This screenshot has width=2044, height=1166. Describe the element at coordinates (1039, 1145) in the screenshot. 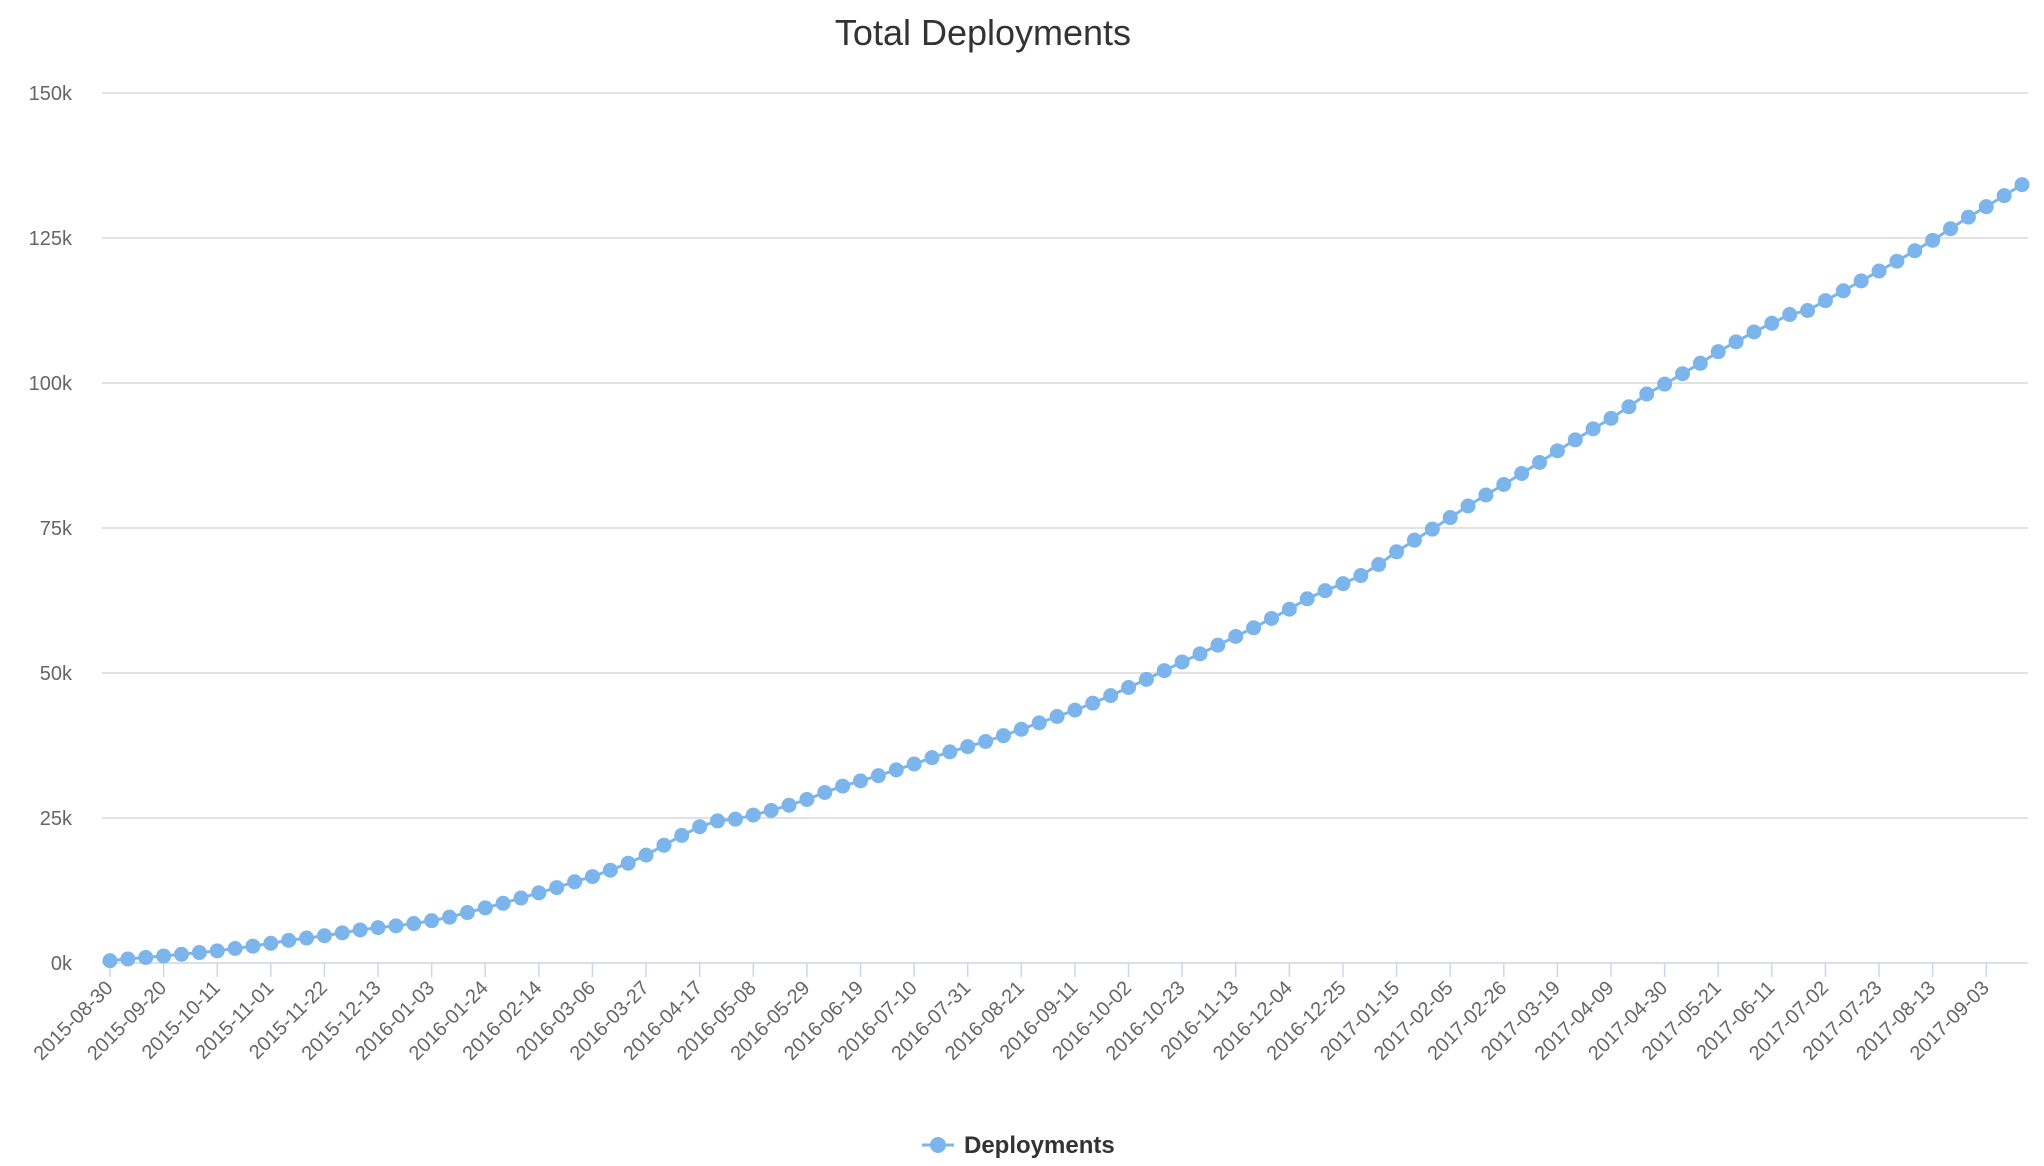

I see `legend-item-deployments: Deployments` at that location.